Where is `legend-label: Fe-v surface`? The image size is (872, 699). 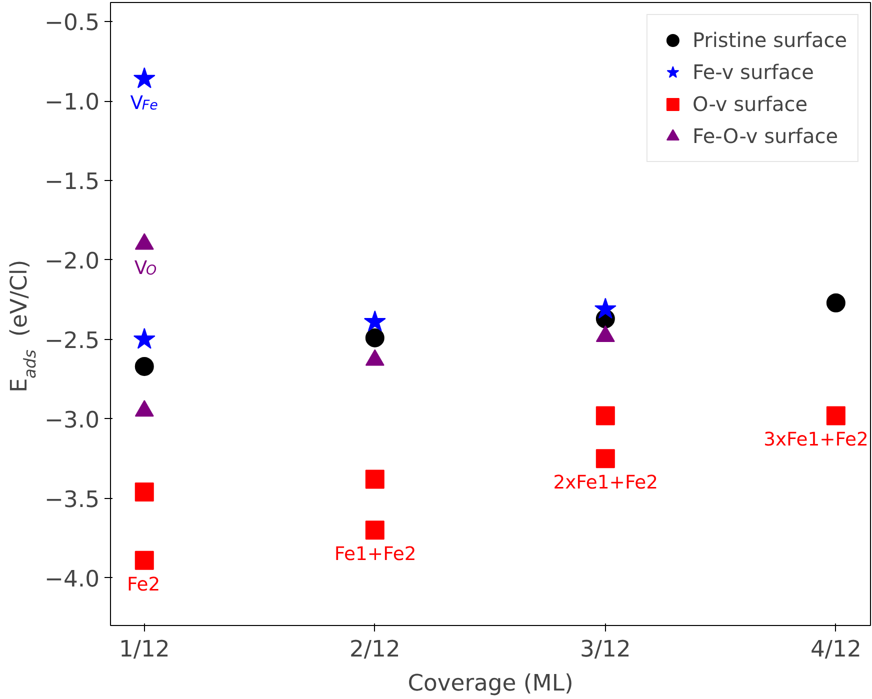
legend-label: Fe-v surface is located at coordinates (753, 72).